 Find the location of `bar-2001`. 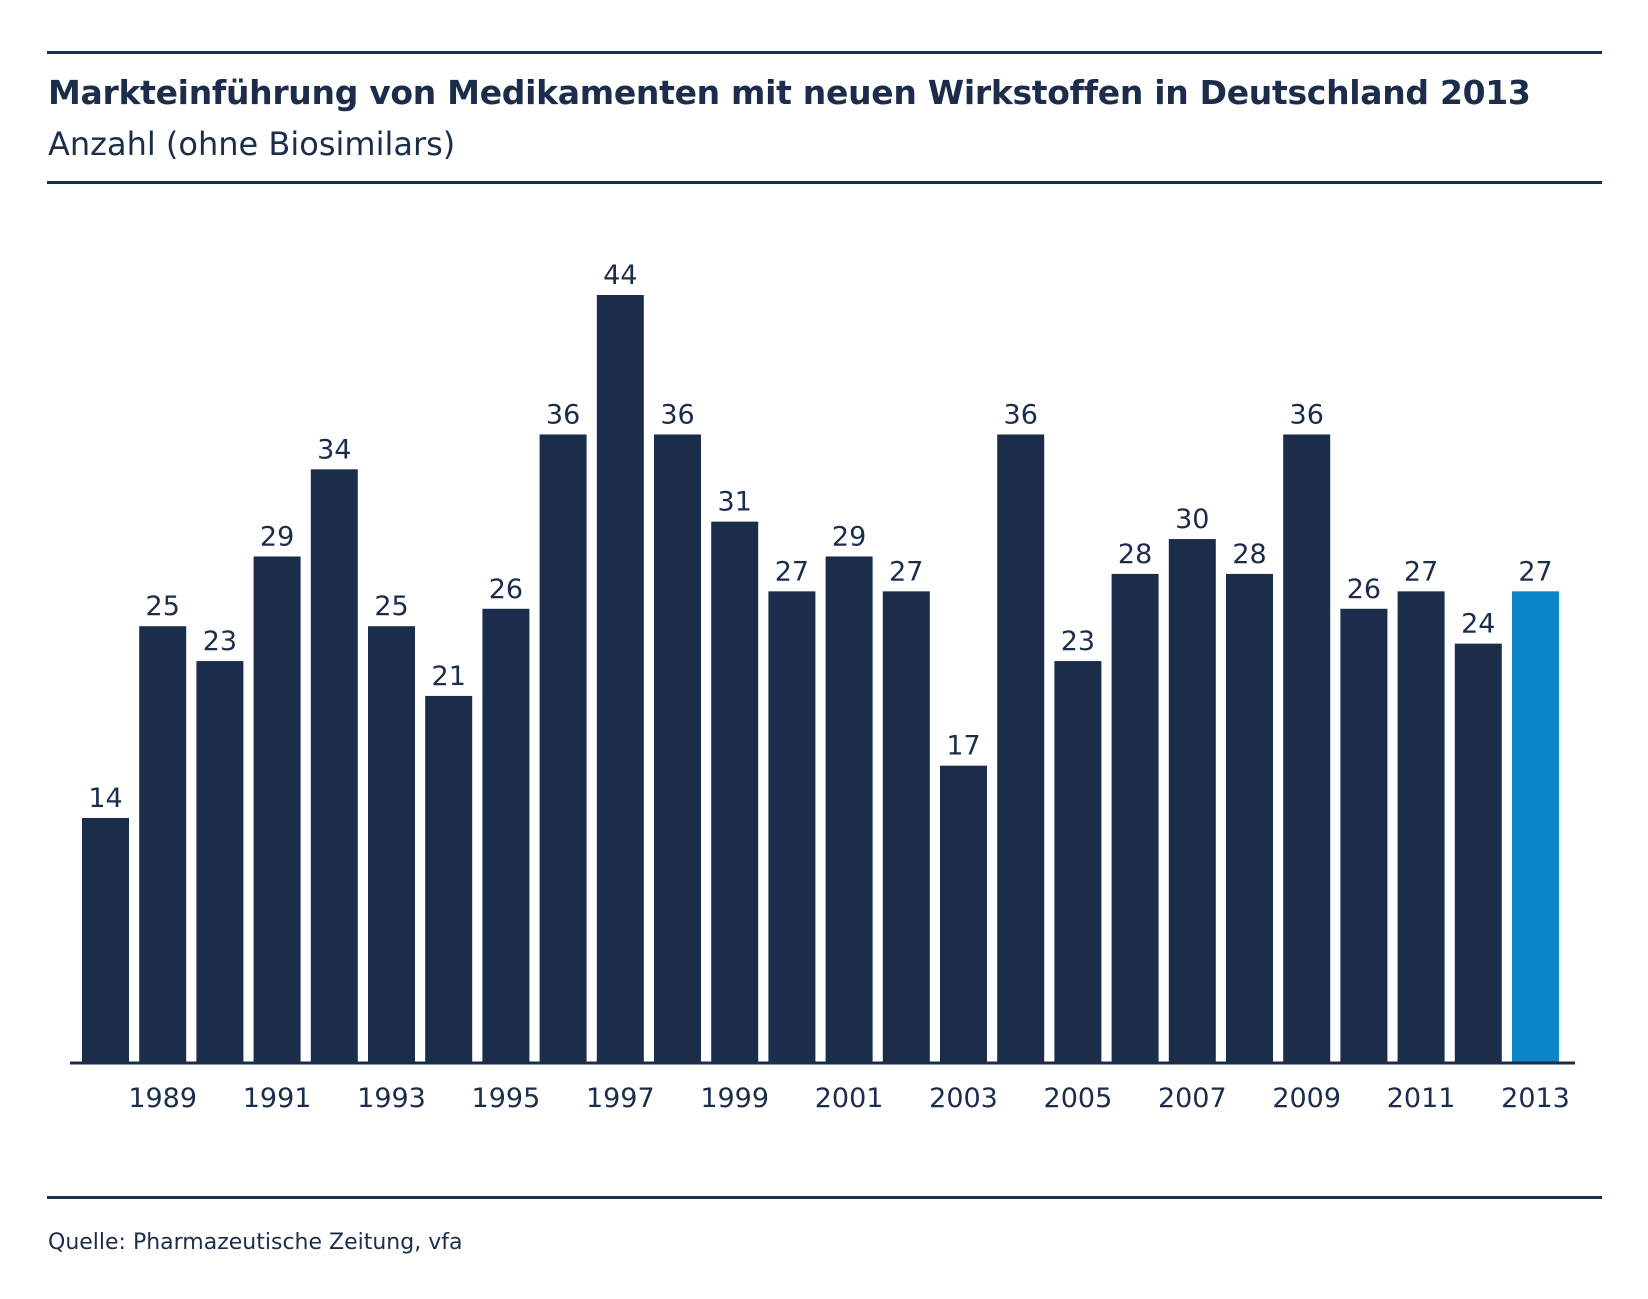

bar-2001 is located at coordinates (849, 809).